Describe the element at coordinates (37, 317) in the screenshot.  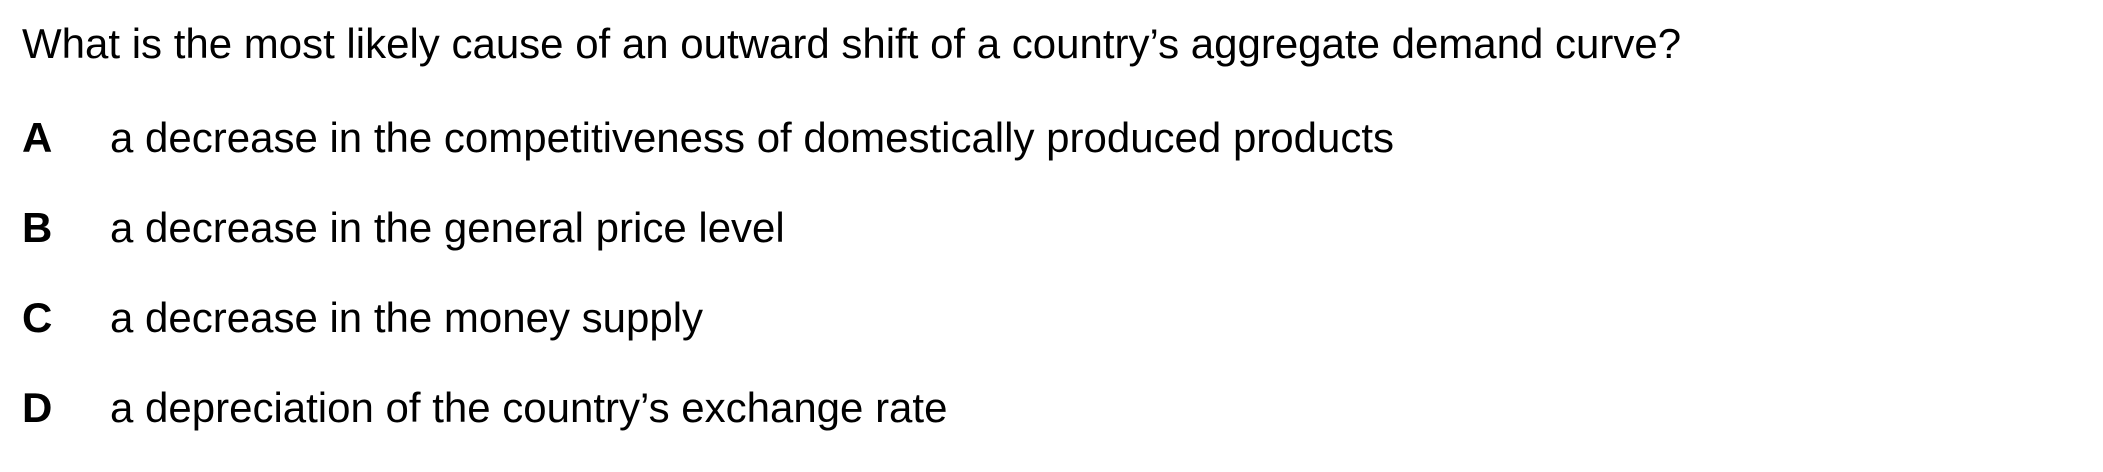
I see `option-letter: C` at that location.